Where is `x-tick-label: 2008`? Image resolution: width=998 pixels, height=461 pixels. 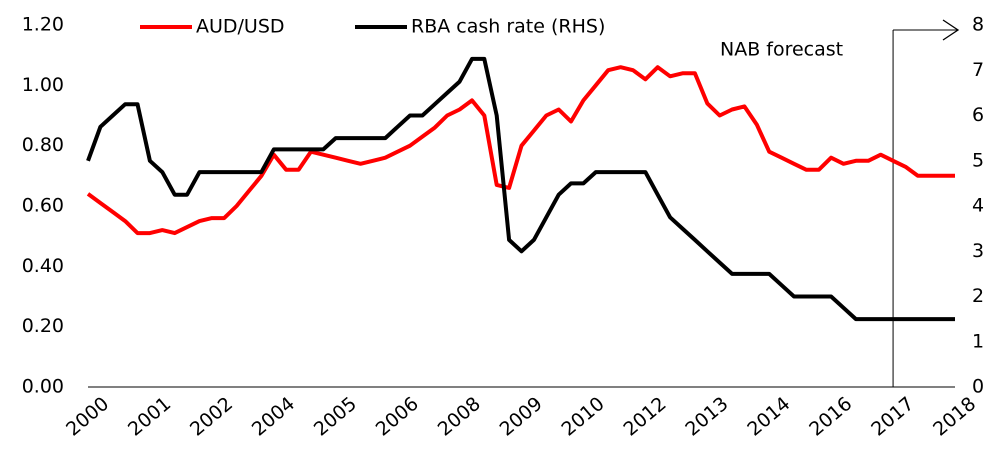 x-tick-label: 2008 is located at coordinates (459, 417).